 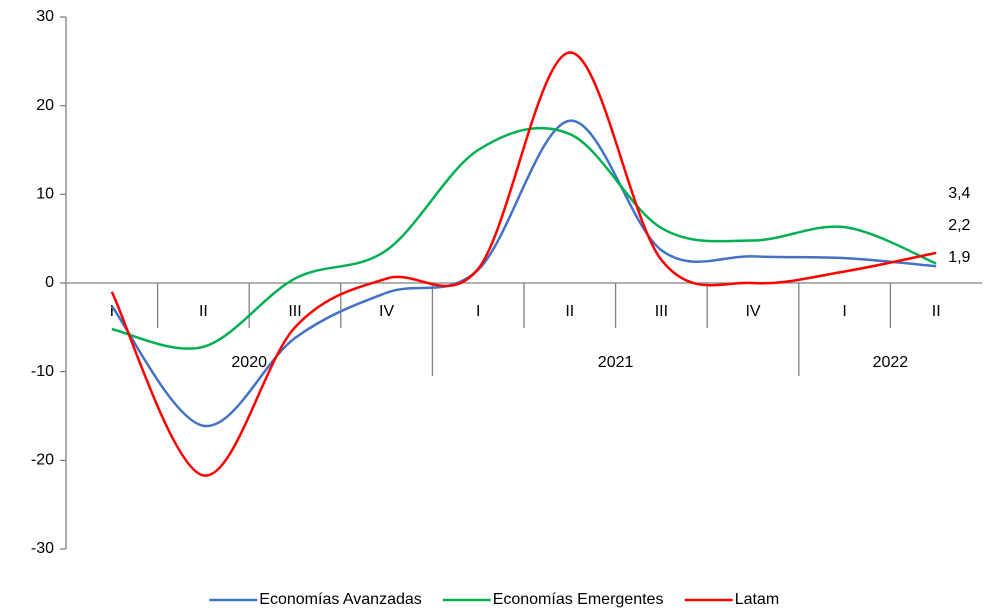 What do you see at coordinates (616, 362) in the screenshot?
I see `group-label: 2021` at bounding box center [616, 362].